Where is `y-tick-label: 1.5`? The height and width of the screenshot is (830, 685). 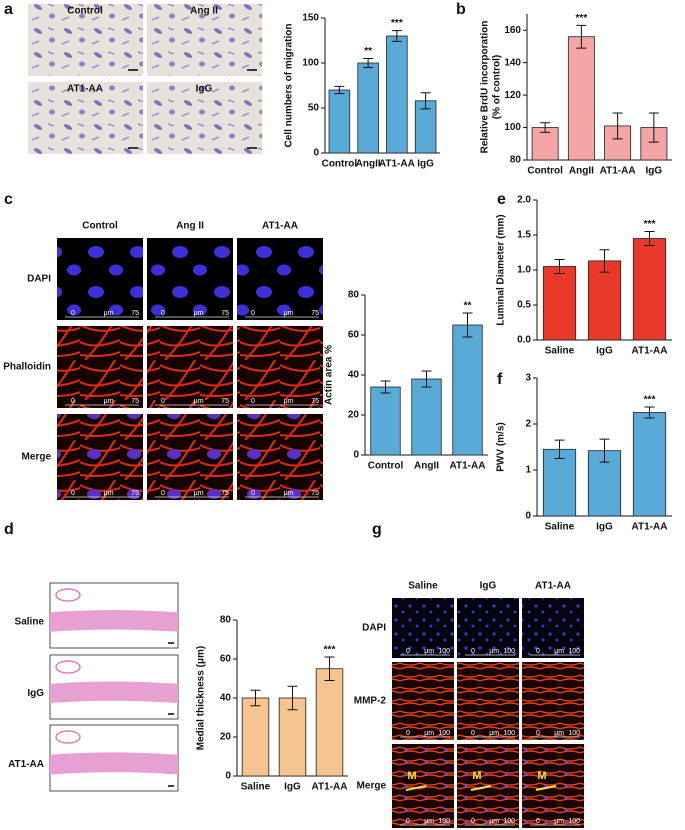 y-tick-label: 1.5 is located at coordinates (524, 235).